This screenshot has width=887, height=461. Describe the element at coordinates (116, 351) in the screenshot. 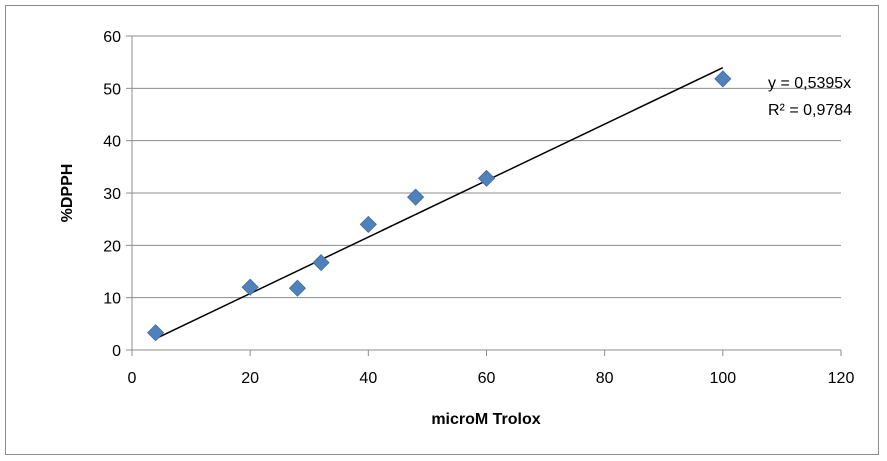

I see `y-tick-label: 0` at that location.